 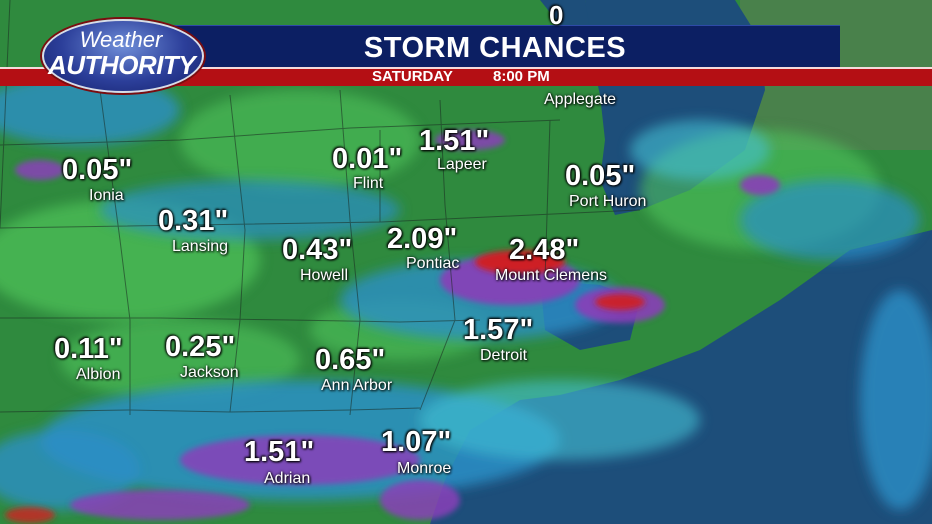 I want to click on city-ann-arbor: Ann Arbor, so click(x=357, y=385).